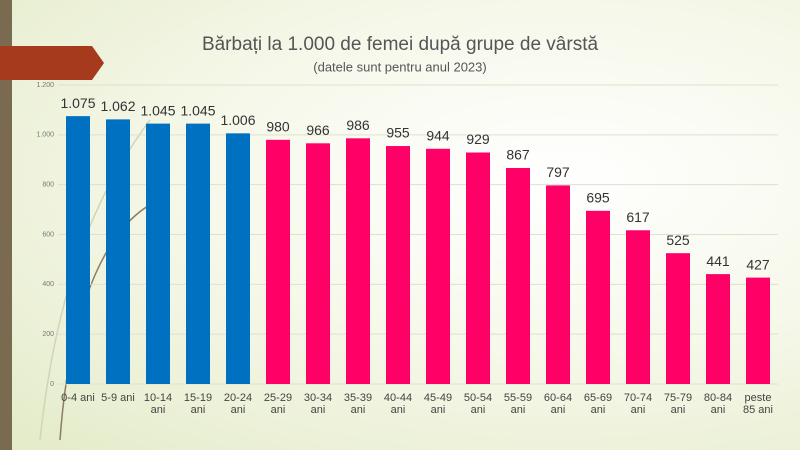 Image resolution: width=800 pixels, height=450 pixels. Describe the element at coordinates (45, 85) in the screenshot. I see `y-tick-label: 1.200` at that location.